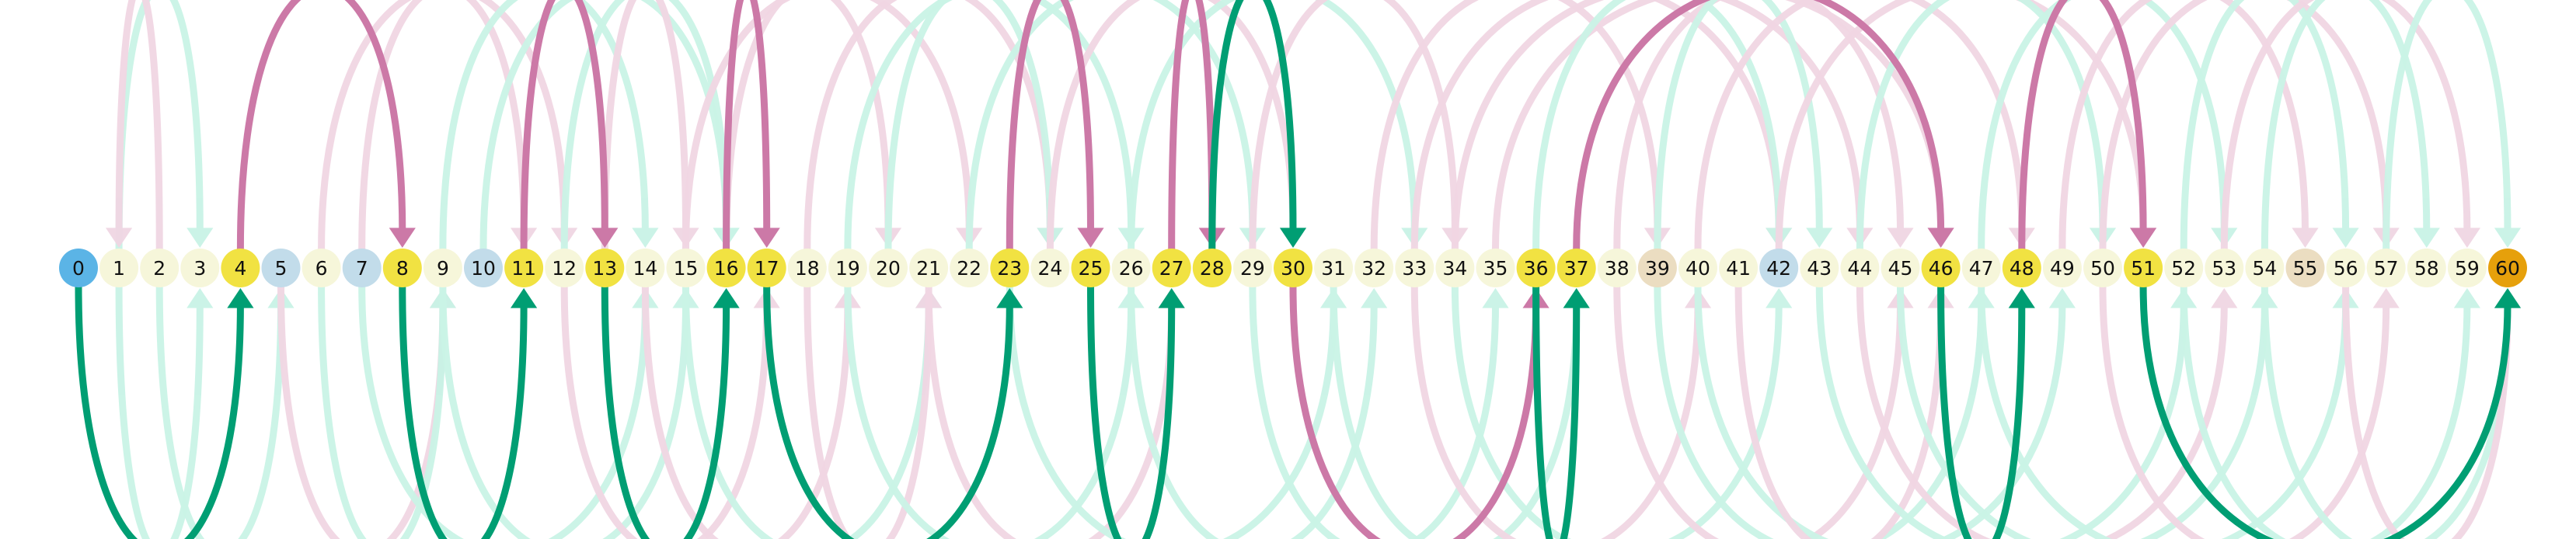  What do you see at coordinates (645, 268) in the screenshot?
I see `node-label: 14` at bounding box center [645, 268].